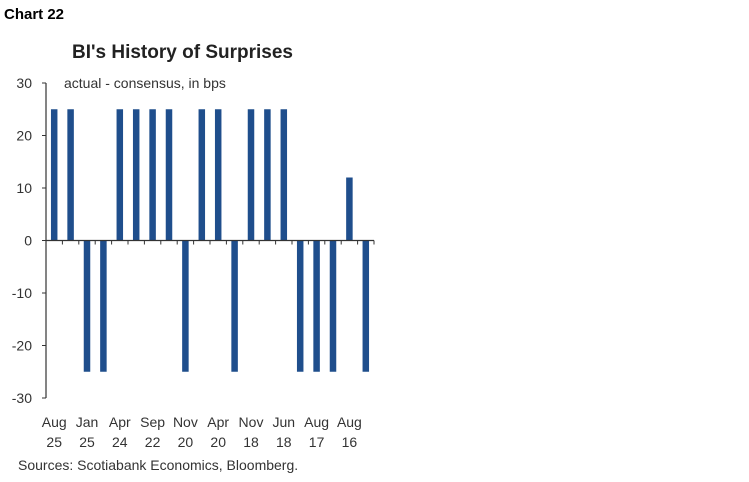  Describe the element at coordinates (22, 293) in the screenshot. I see `y-tick-label: -10` at that location.